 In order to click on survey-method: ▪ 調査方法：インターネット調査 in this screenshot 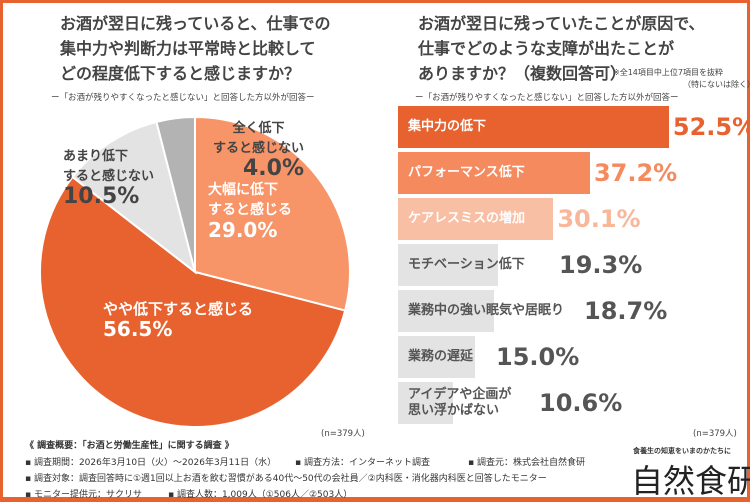, I will do `click(362, 463)`.